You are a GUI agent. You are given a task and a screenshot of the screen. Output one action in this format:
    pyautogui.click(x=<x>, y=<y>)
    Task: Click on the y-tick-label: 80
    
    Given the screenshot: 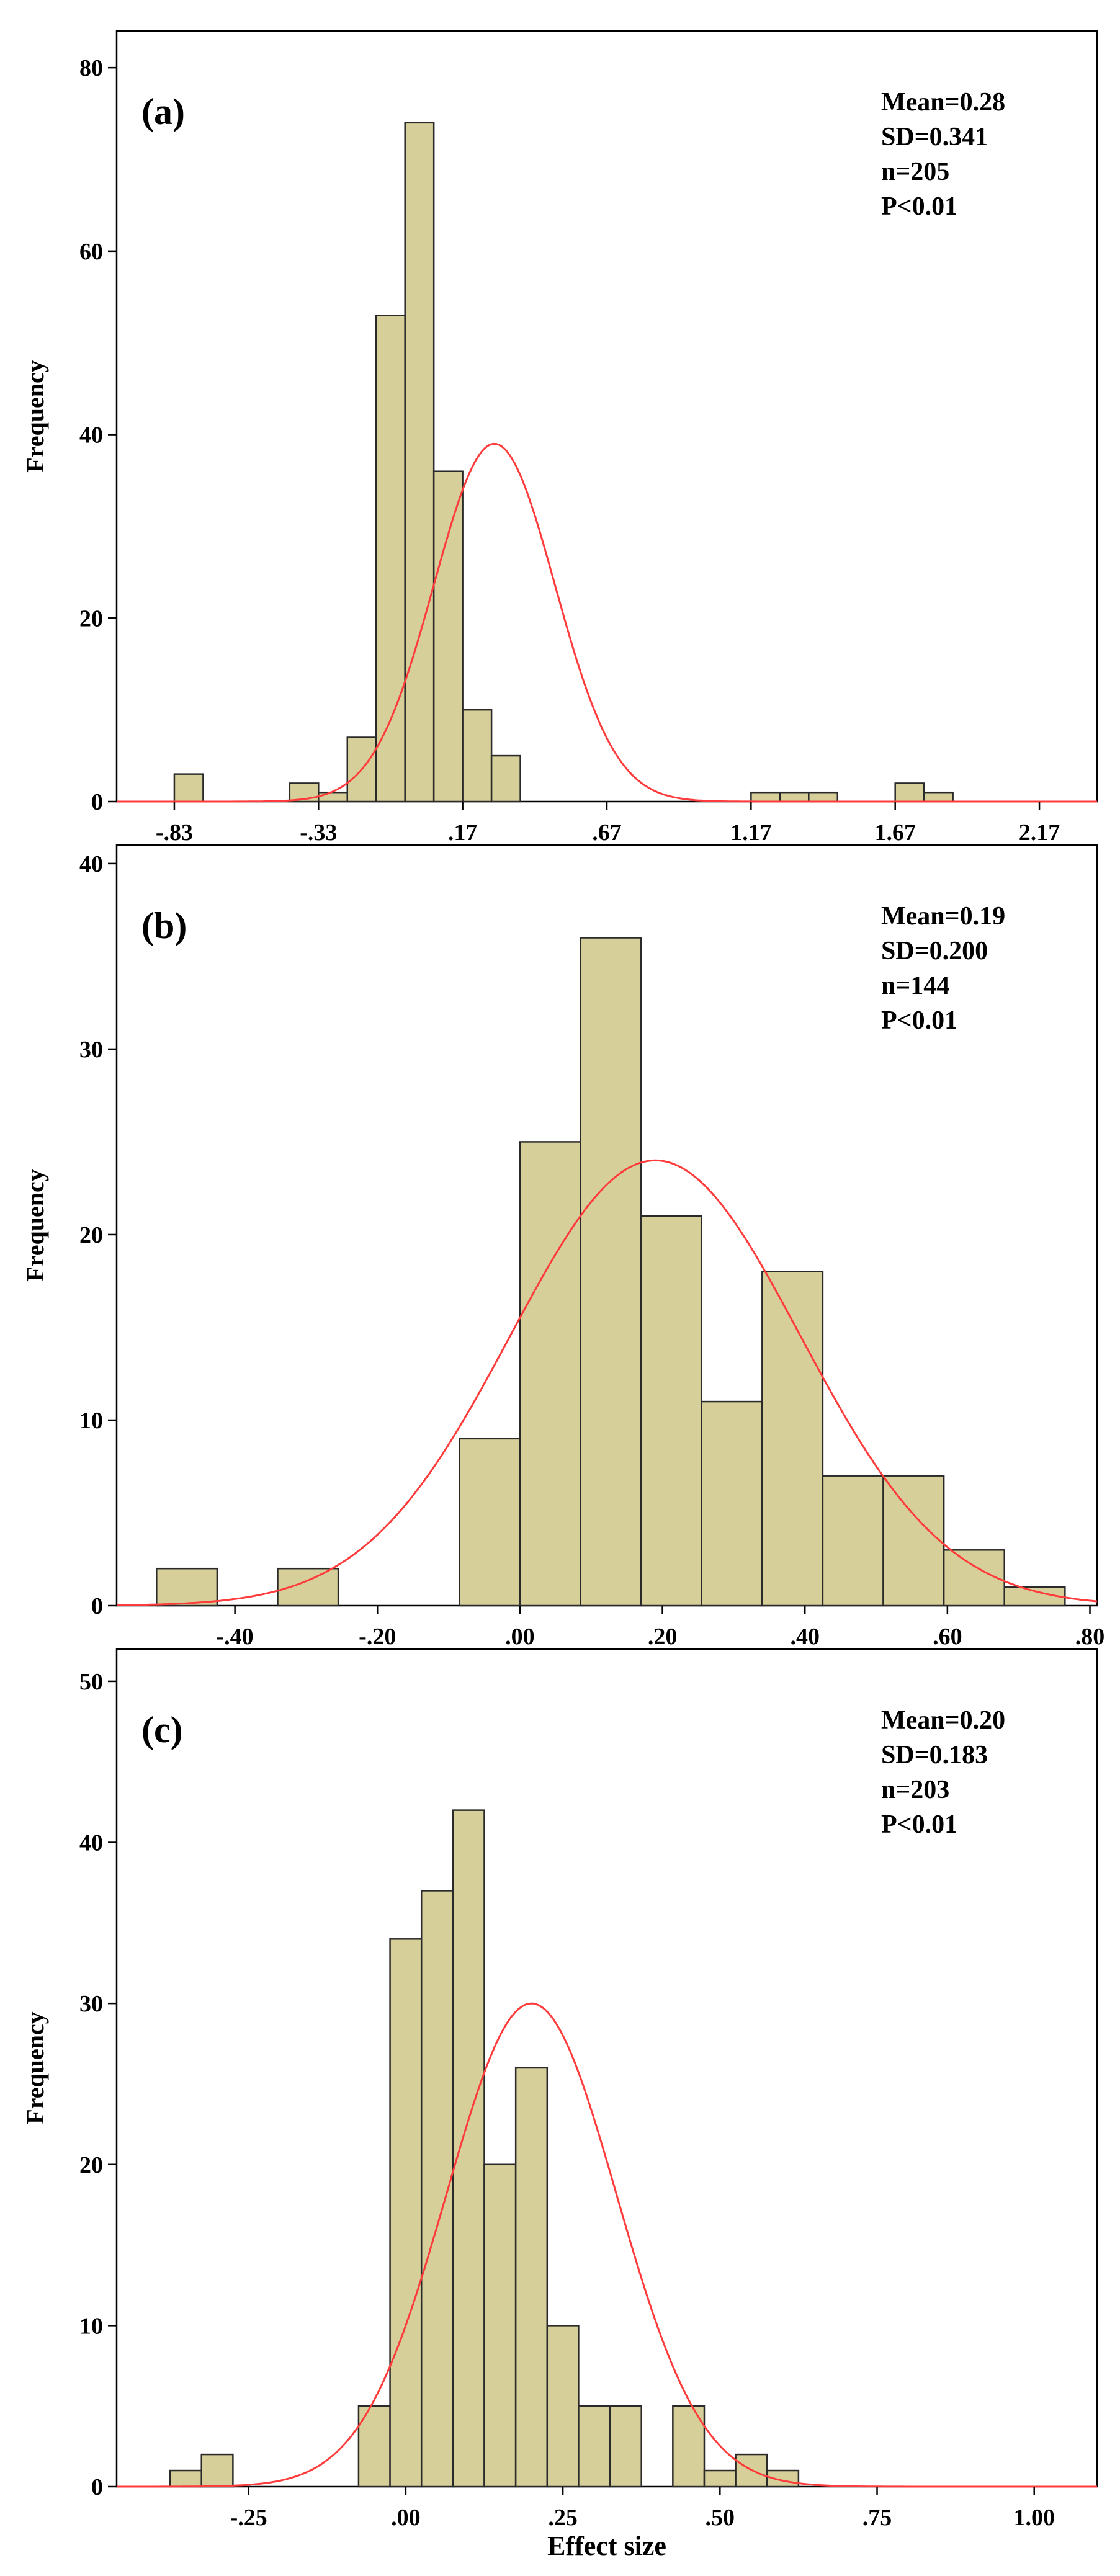 What is the action you would take?
    pyautogui.click(x=91, y=68)
    